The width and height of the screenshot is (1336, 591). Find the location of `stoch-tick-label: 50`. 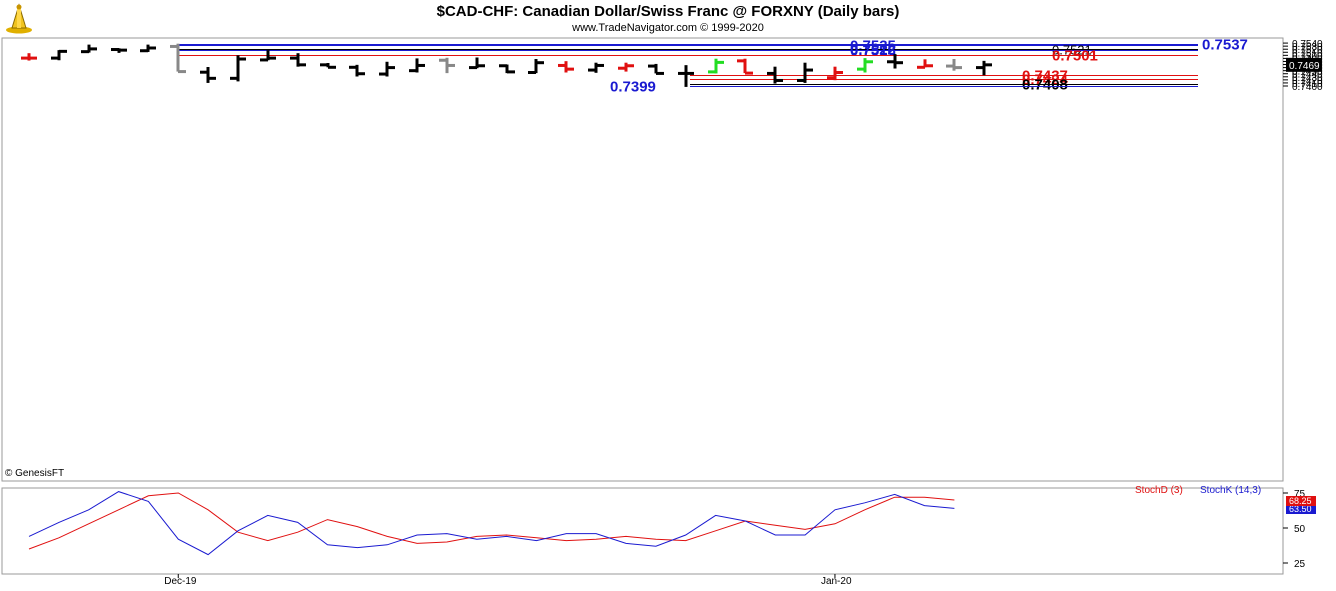

stoch-tick-label: 50 is located at coordinates (1300, 529).